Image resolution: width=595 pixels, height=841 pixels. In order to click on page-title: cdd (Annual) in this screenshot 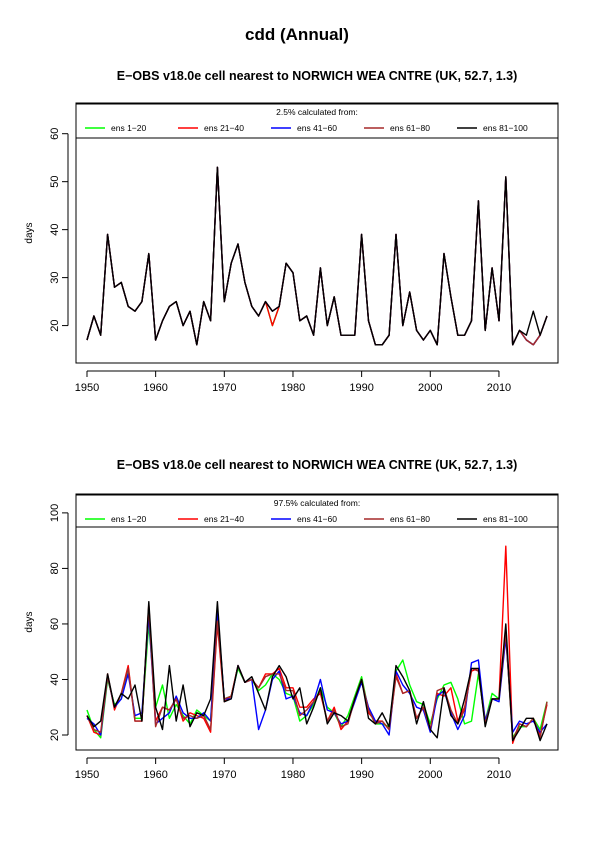, I will do `click(297, 34)`.